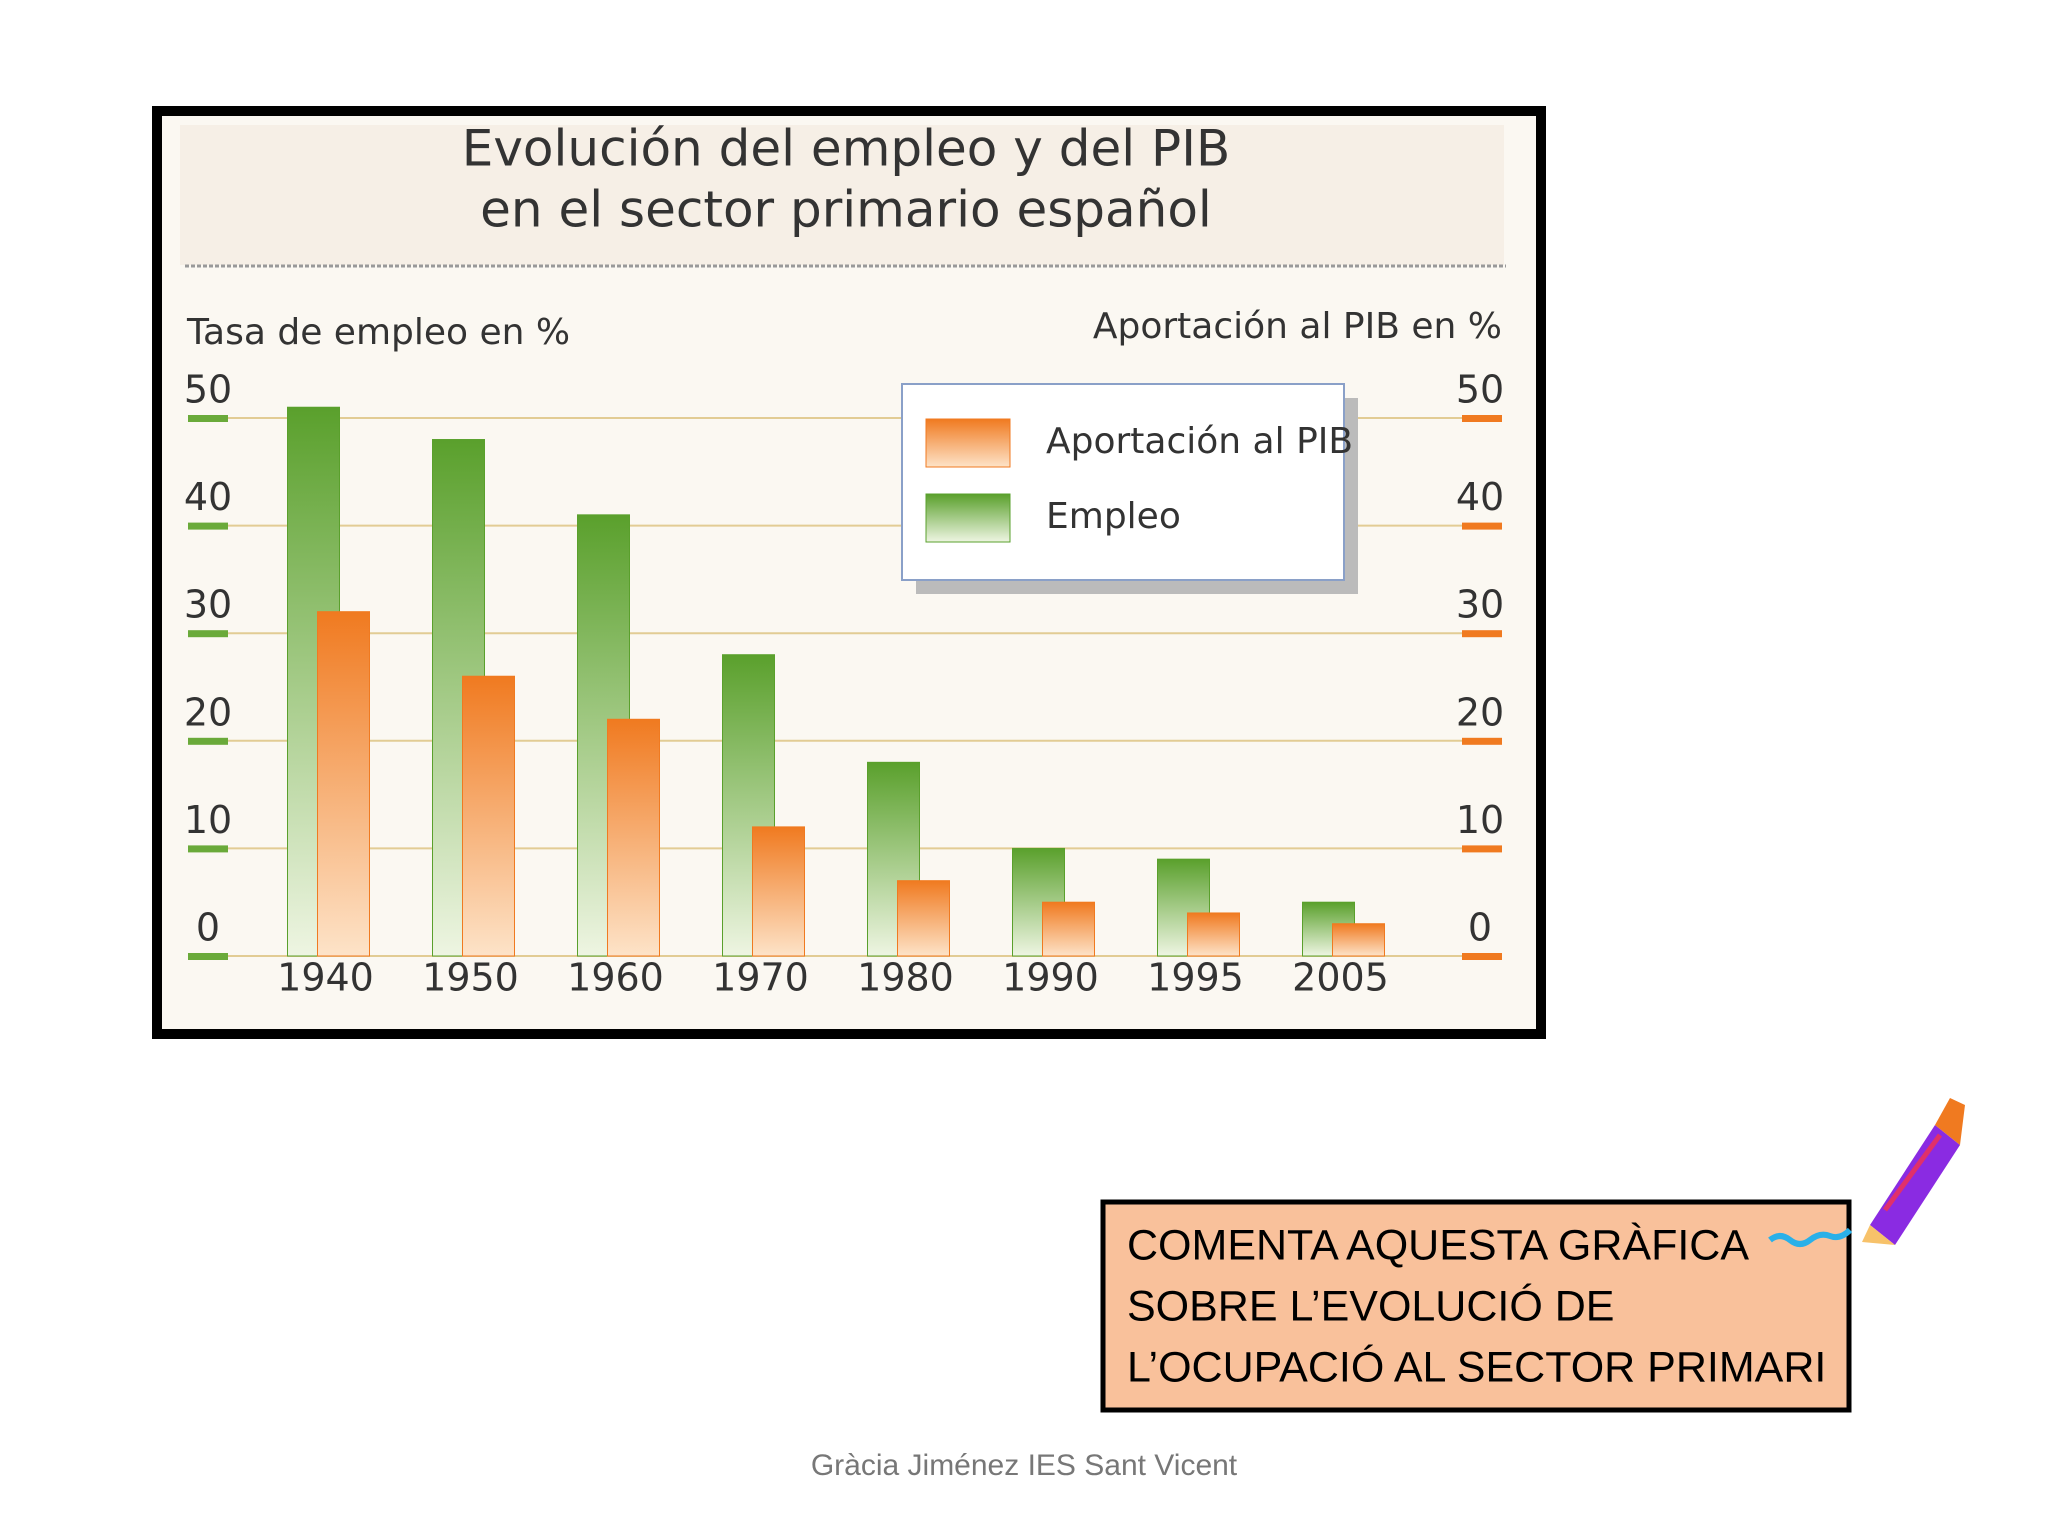 This screenshot has height=1540, width=2048. Describe the element at coordinates (1480, 712) in the screenshot. I see `y2-tick-label: 20` at that location.